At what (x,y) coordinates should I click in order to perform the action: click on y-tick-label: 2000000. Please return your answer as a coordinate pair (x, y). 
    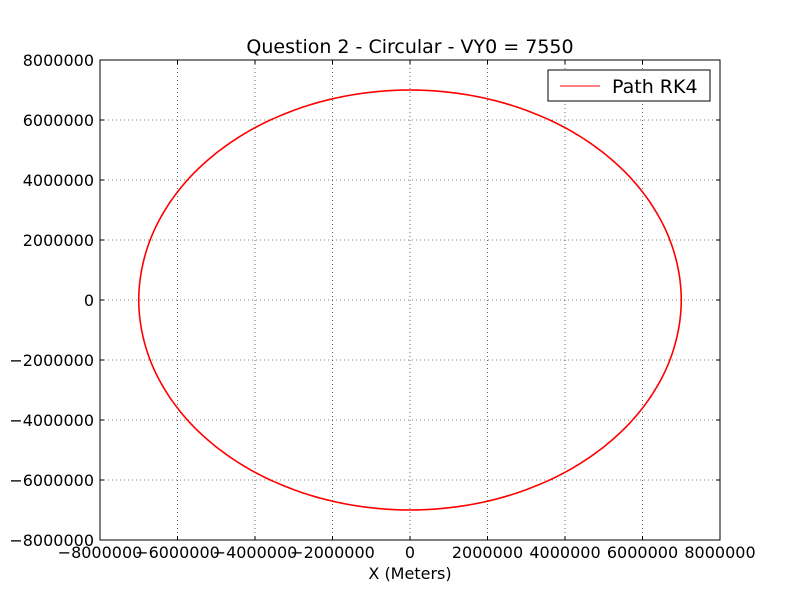
    Looking at the image, I should click on (58, 240).